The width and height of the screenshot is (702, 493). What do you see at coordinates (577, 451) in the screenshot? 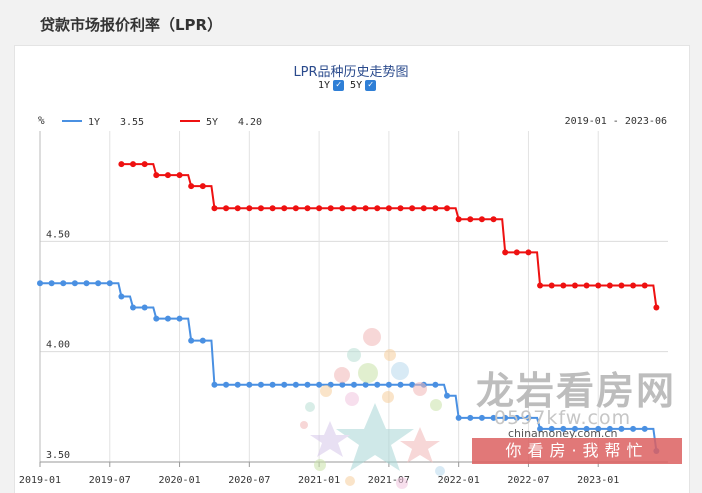
I see `watermark-slogan: 你看房·我帮忙` at bounding box center [577, 451].